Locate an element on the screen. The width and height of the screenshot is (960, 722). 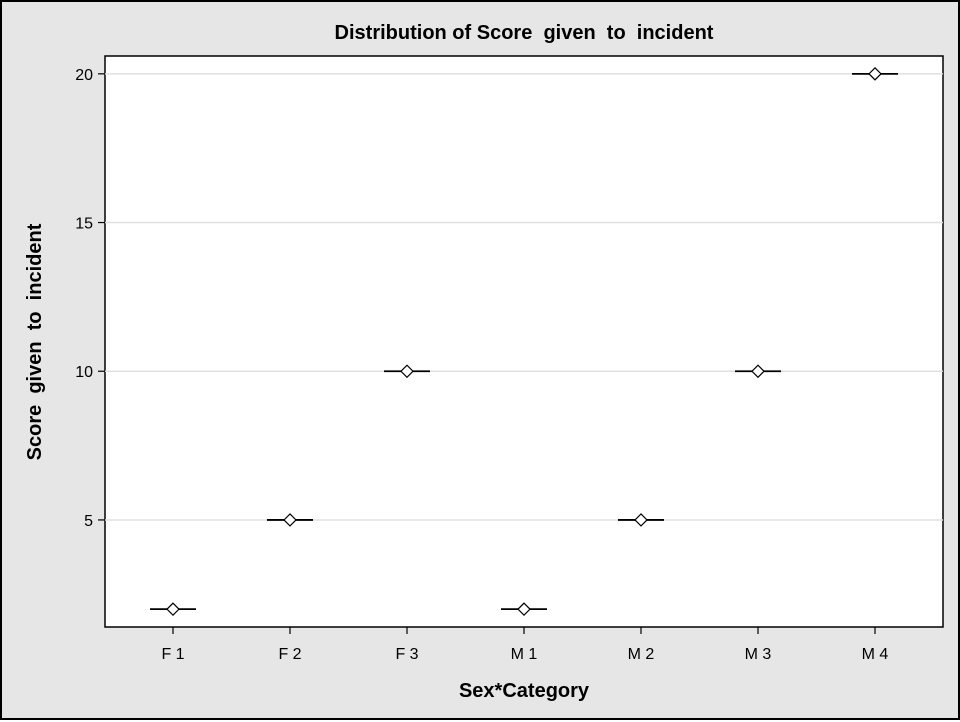
y-axis-label: Score given to incident is located at coordinates (35, 341).